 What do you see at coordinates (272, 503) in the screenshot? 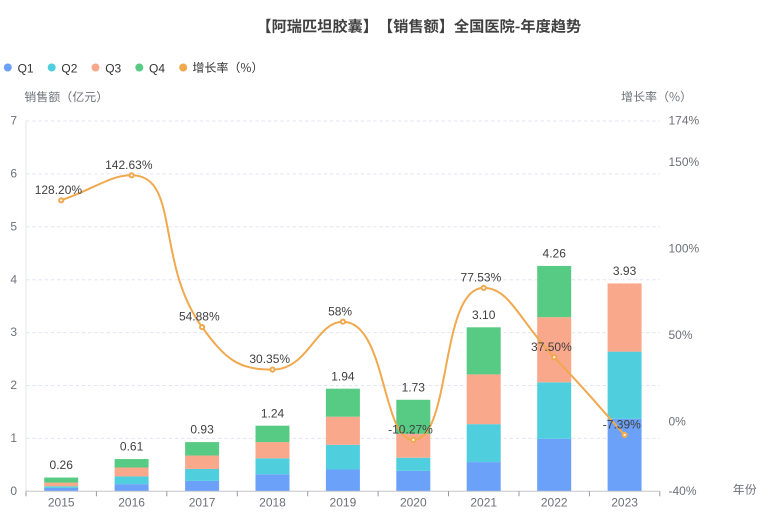
I see `svg-text: 2018` at bounding box center [272, 503].